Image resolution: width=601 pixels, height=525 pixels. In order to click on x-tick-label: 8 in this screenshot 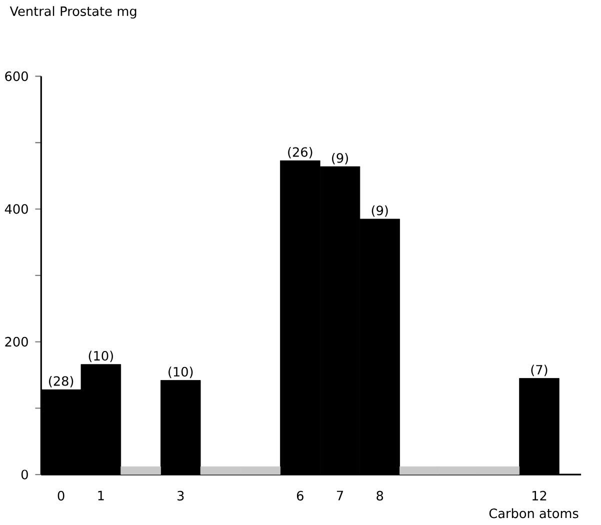, I will do `click(380, 495)`.